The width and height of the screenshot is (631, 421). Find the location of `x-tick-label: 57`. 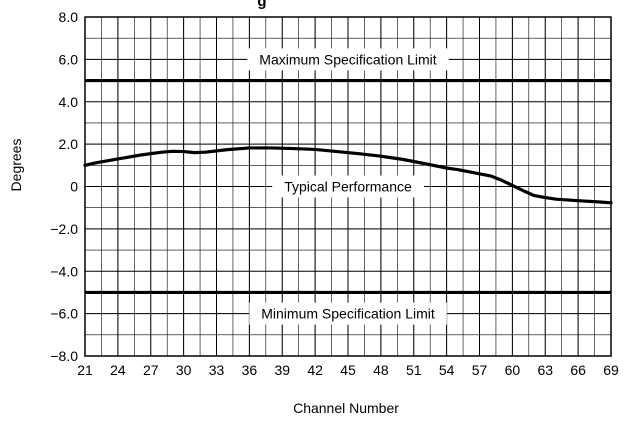

x-tick-label: 57 is located at coordinates (480, 370).